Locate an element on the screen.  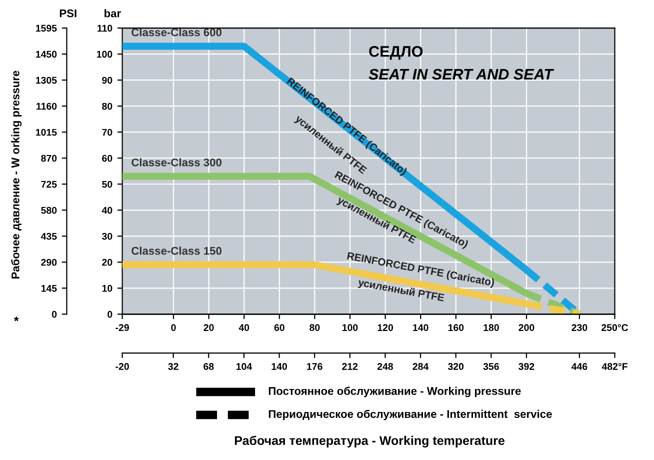
x-tick-label: 160 is located at coordinates (456, 328).